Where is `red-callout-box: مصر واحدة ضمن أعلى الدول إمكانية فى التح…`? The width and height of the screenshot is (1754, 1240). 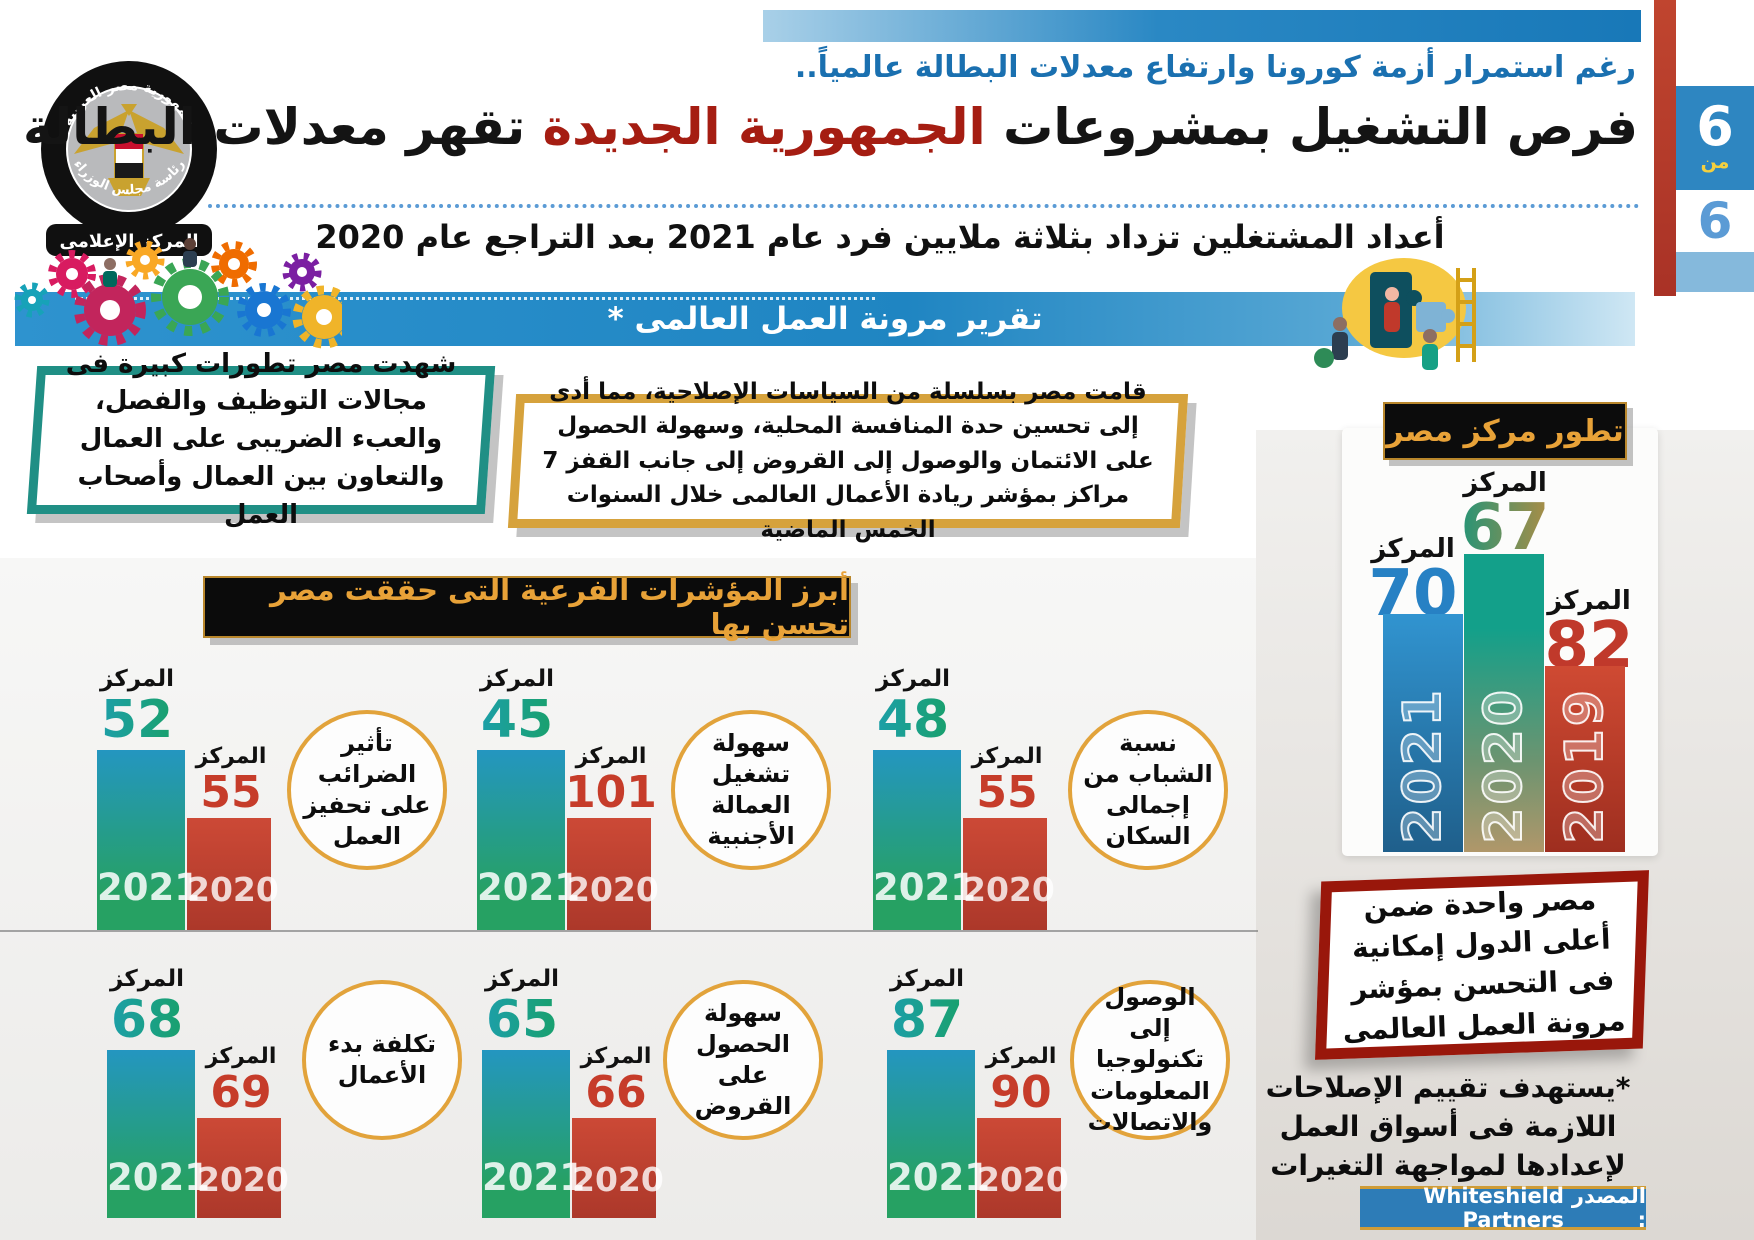
red-callout-box: مصر واحدة ضمن أعلى الدول إمكانية فى التح… is located at coordinates (1482, 965).